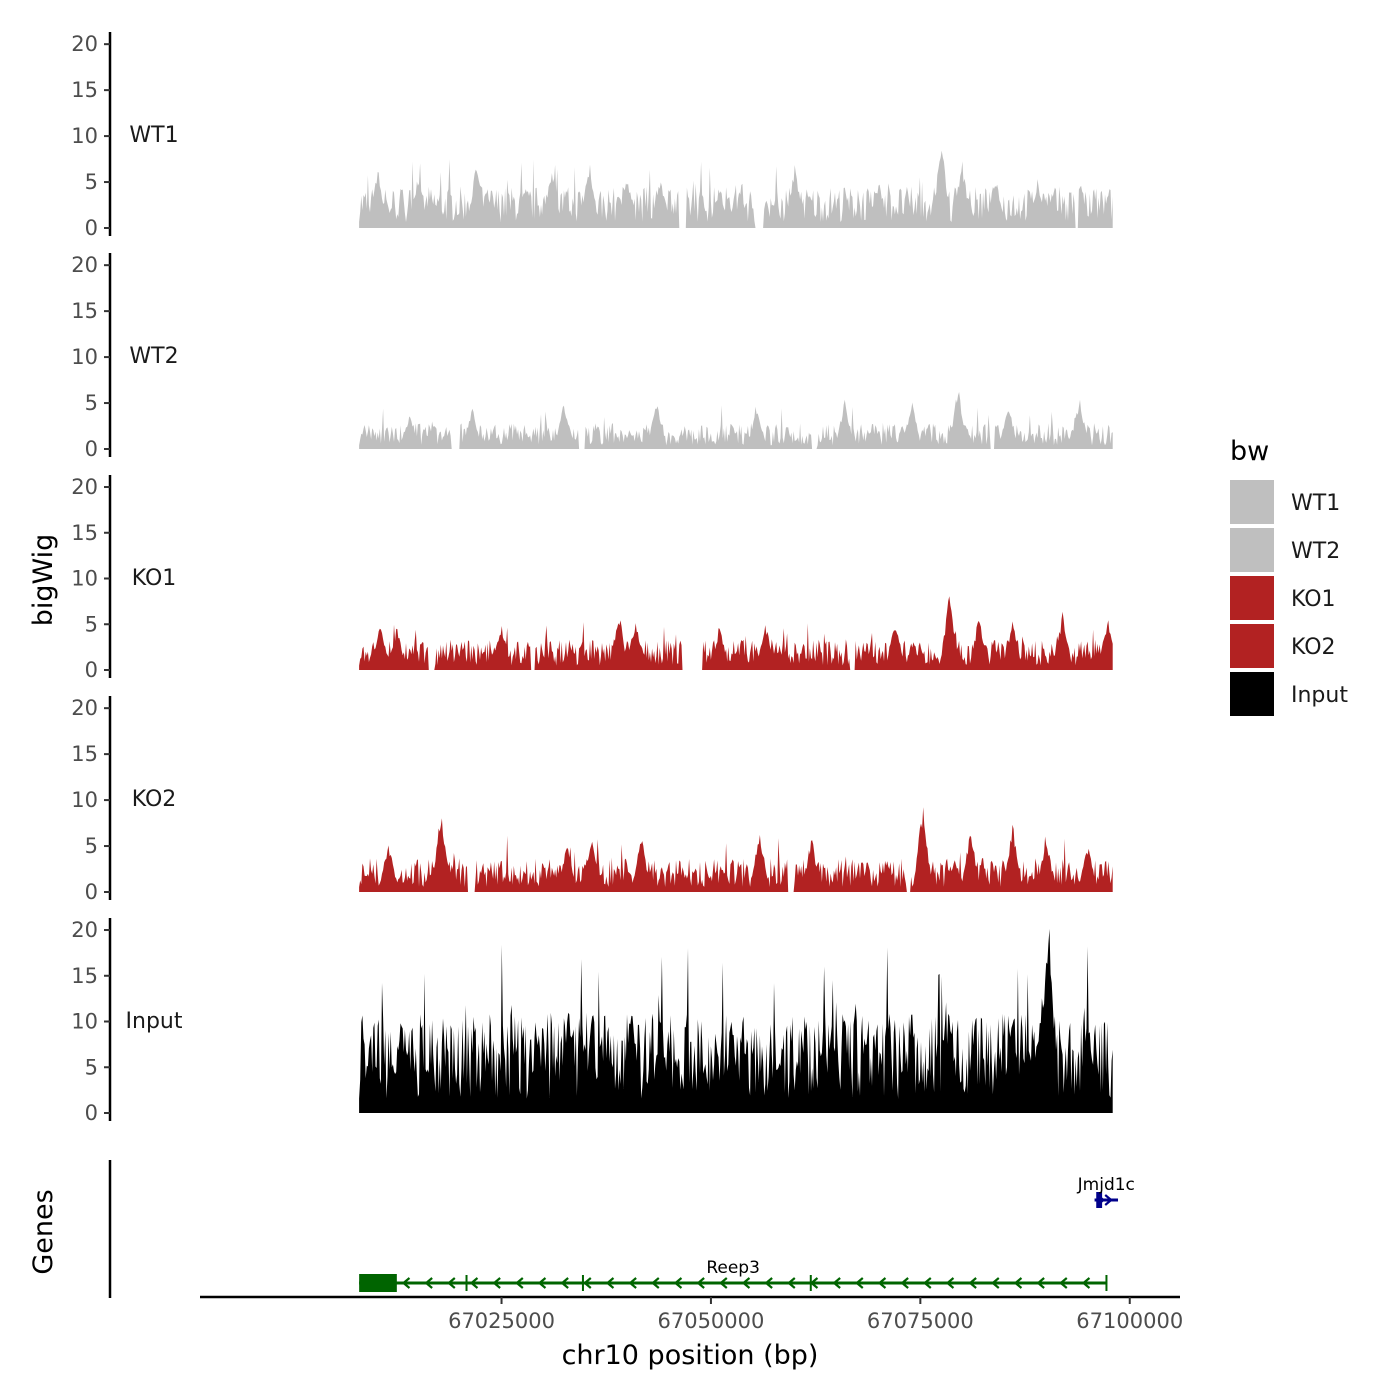 This screenshot has height=1400, width=1400. Describe the element at coordinates (1252, 694) in the screenshot. I see `legend-key-input` at that location.